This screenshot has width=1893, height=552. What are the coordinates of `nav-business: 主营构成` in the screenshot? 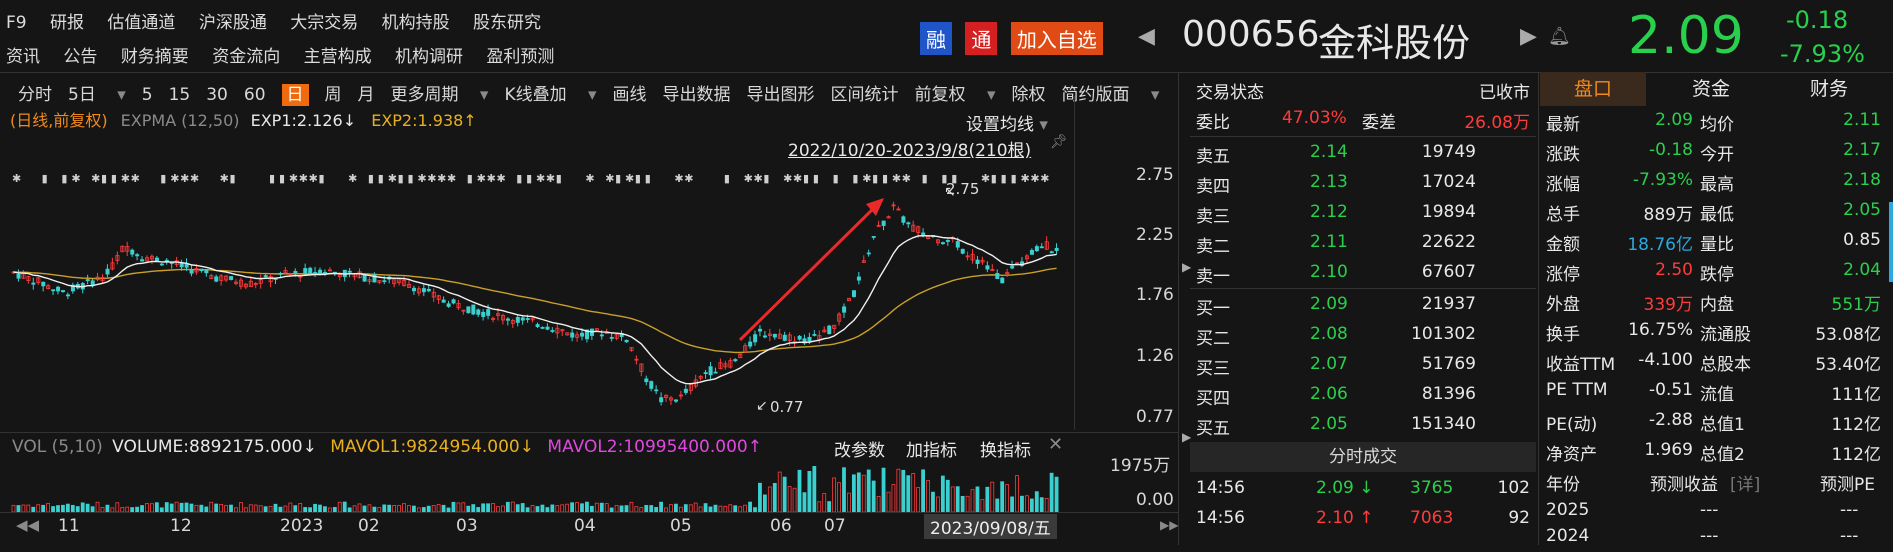 It's located at (337, 57).